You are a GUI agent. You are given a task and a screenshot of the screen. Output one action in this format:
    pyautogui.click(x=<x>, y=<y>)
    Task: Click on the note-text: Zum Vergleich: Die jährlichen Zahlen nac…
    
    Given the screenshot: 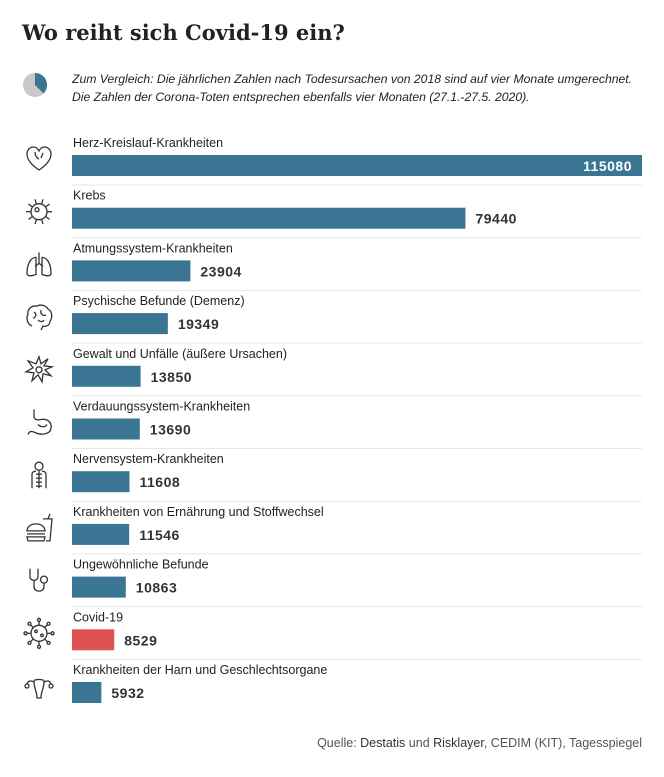 What is the action you would take?
    pyautogui.click(x=352, y=88)
    